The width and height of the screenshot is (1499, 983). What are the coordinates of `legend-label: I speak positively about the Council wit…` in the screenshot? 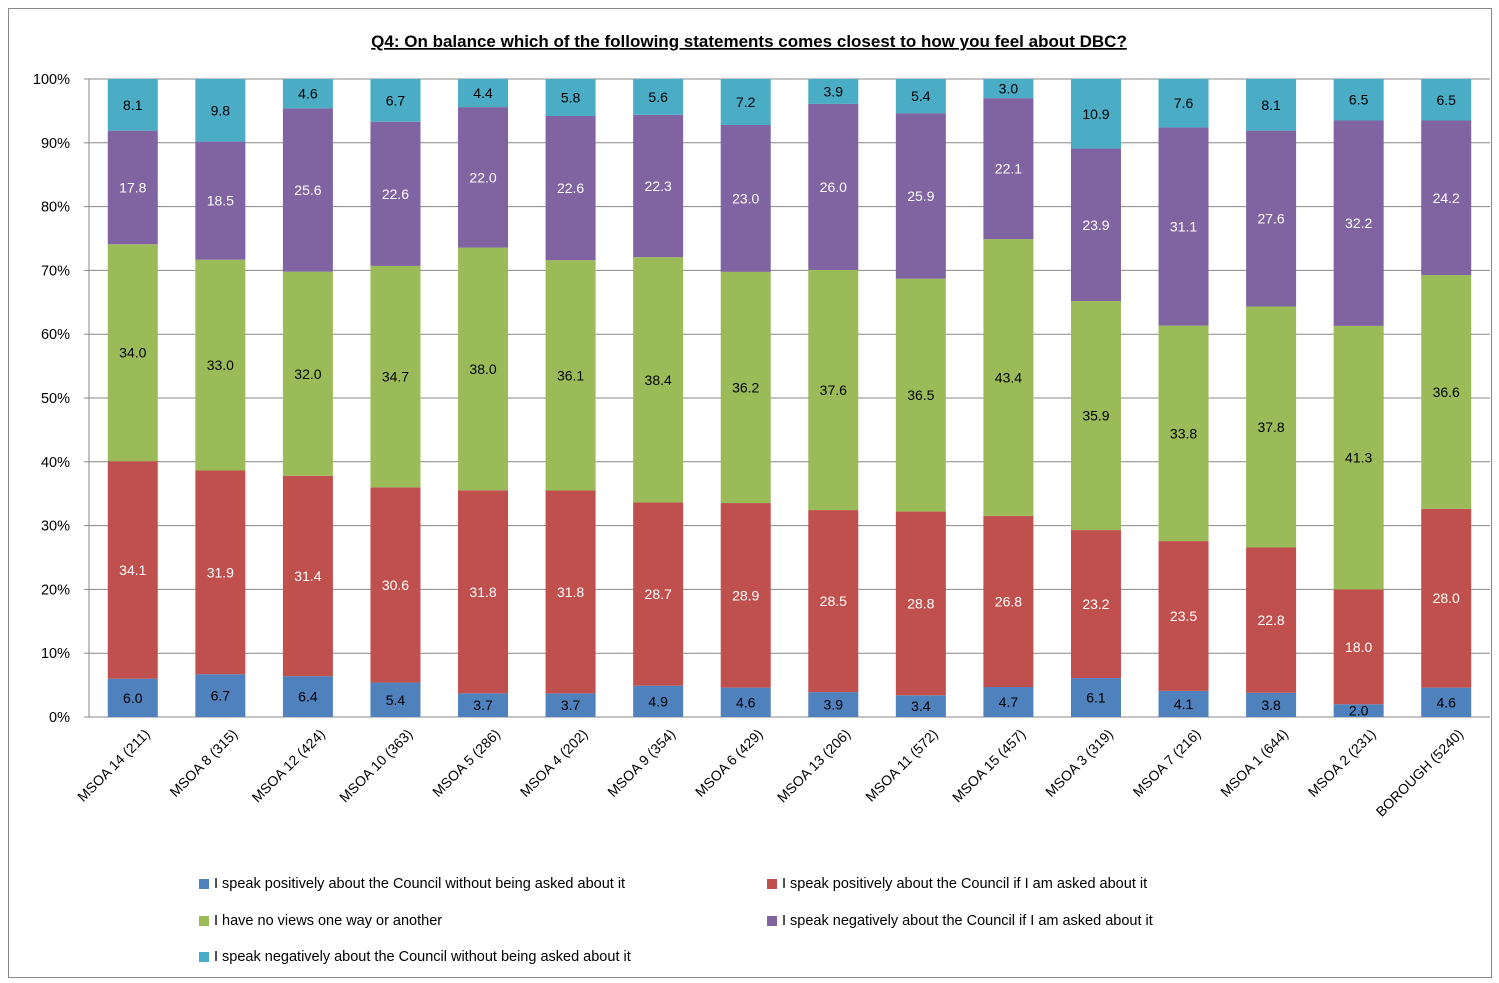 It's located at (420, 884).